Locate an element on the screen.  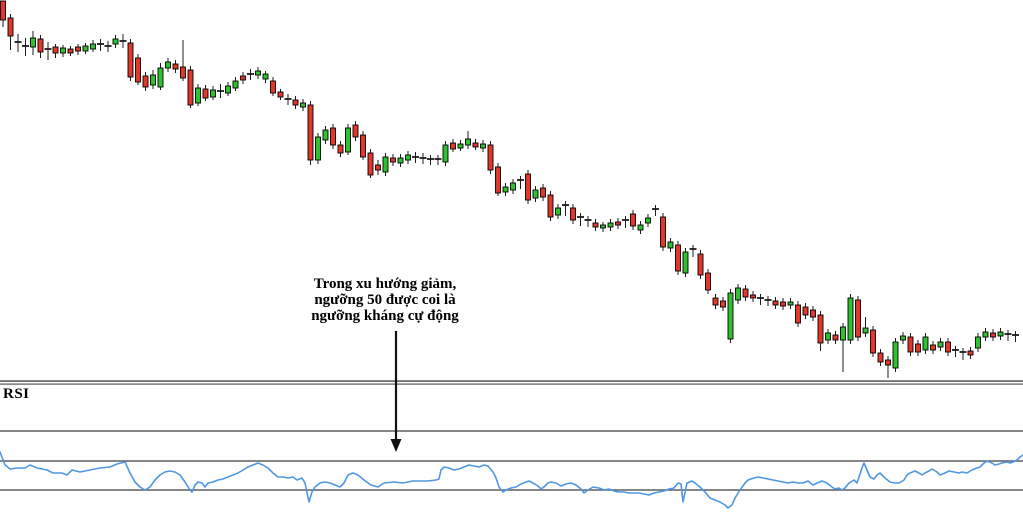
panel-separator-top is located at coordinates (511, 381).